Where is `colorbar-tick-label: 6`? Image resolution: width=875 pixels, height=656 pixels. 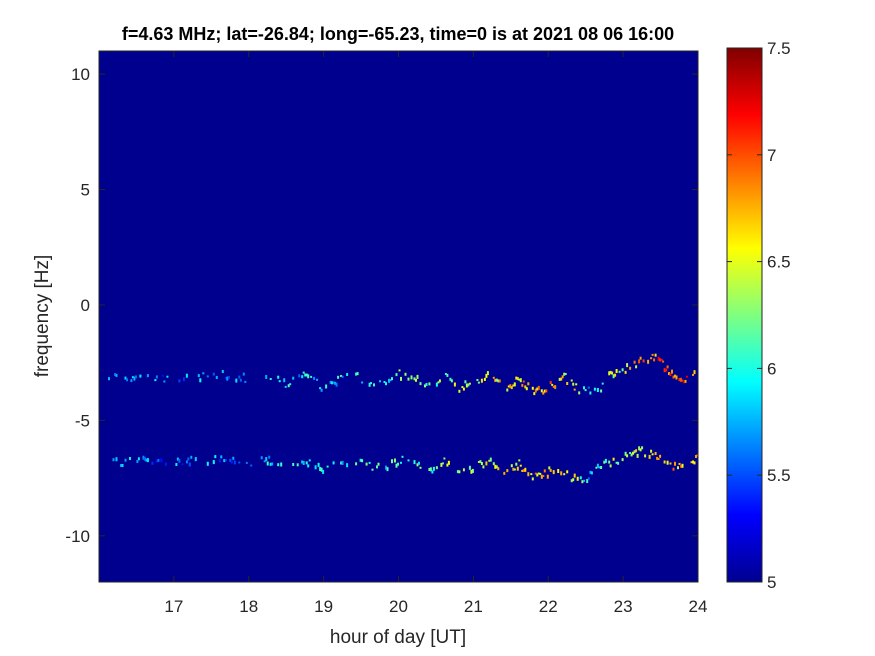
colorbar-tick-label: 6 is located at coordinates (771, 368).